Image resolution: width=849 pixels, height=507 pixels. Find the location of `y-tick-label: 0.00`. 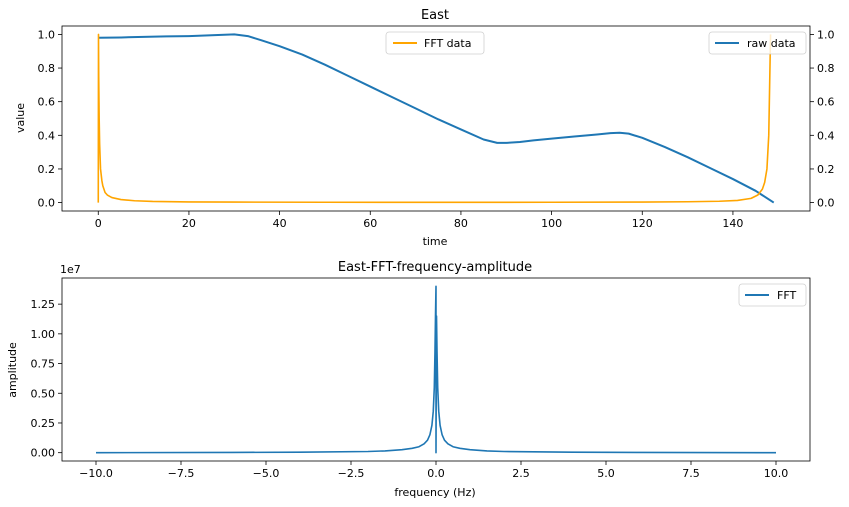

y-tick-label: 0.00 is located at coordinates (43, 453).